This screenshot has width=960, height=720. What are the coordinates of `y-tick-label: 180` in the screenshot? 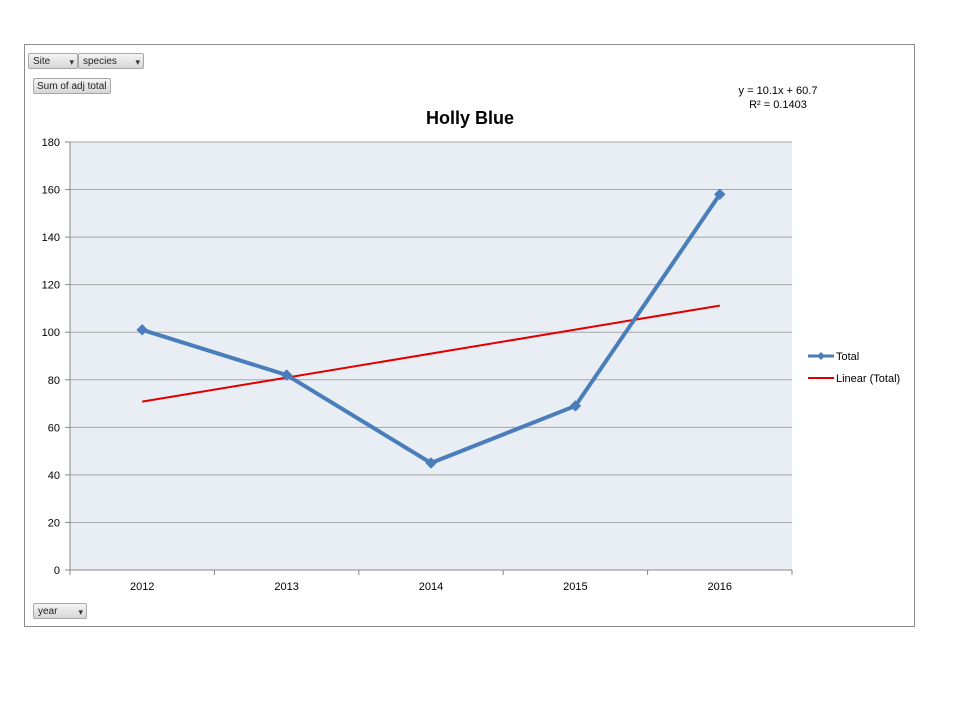 It's located at (51, 143).